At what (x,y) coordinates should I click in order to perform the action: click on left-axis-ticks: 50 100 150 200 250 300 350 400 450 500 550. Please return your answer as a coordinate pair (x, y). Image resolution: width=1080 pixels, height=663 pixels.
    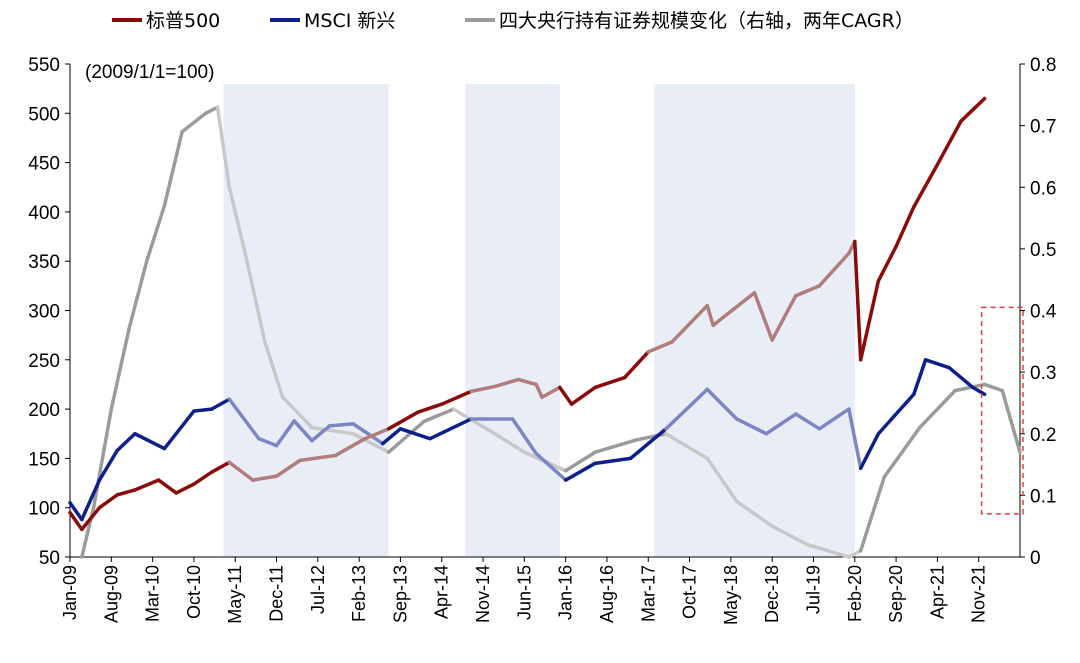
    Looking at the image, I should click on (49, 312).